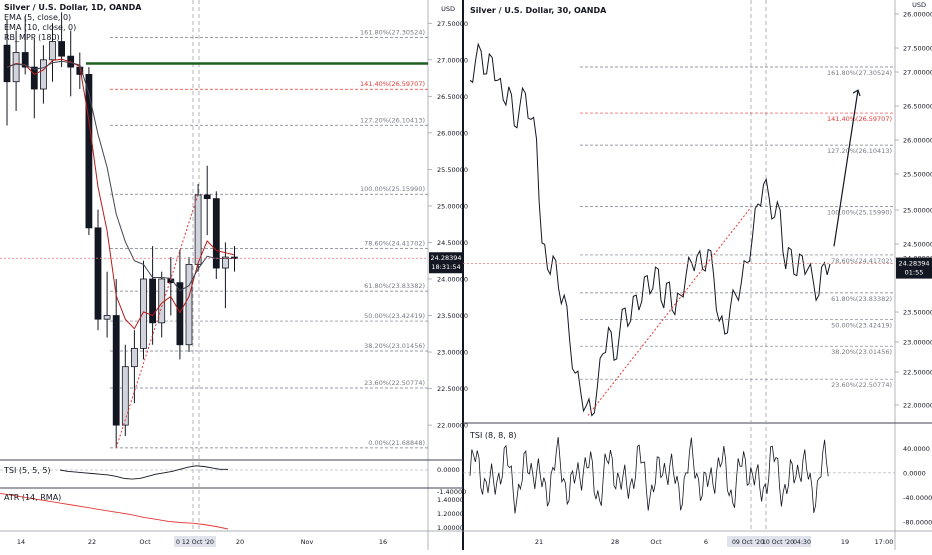  Describe the element at coordinates (392, 189) in the screenshot. I see `left-fib-label-3: 100.00%(25.15990)` at that location.